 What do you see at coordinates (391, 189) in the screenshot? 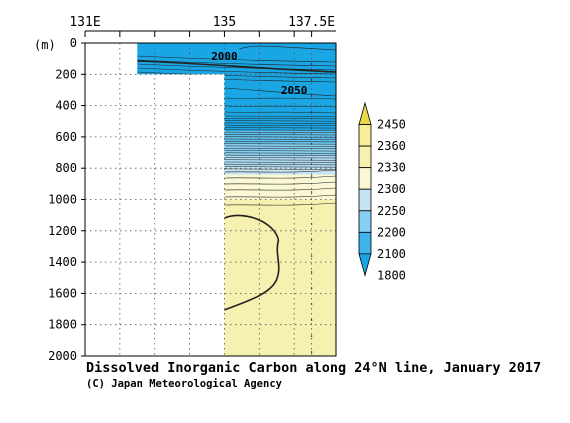
I see `legend-level-label-4: 2300` at bounding box center [391, 189].